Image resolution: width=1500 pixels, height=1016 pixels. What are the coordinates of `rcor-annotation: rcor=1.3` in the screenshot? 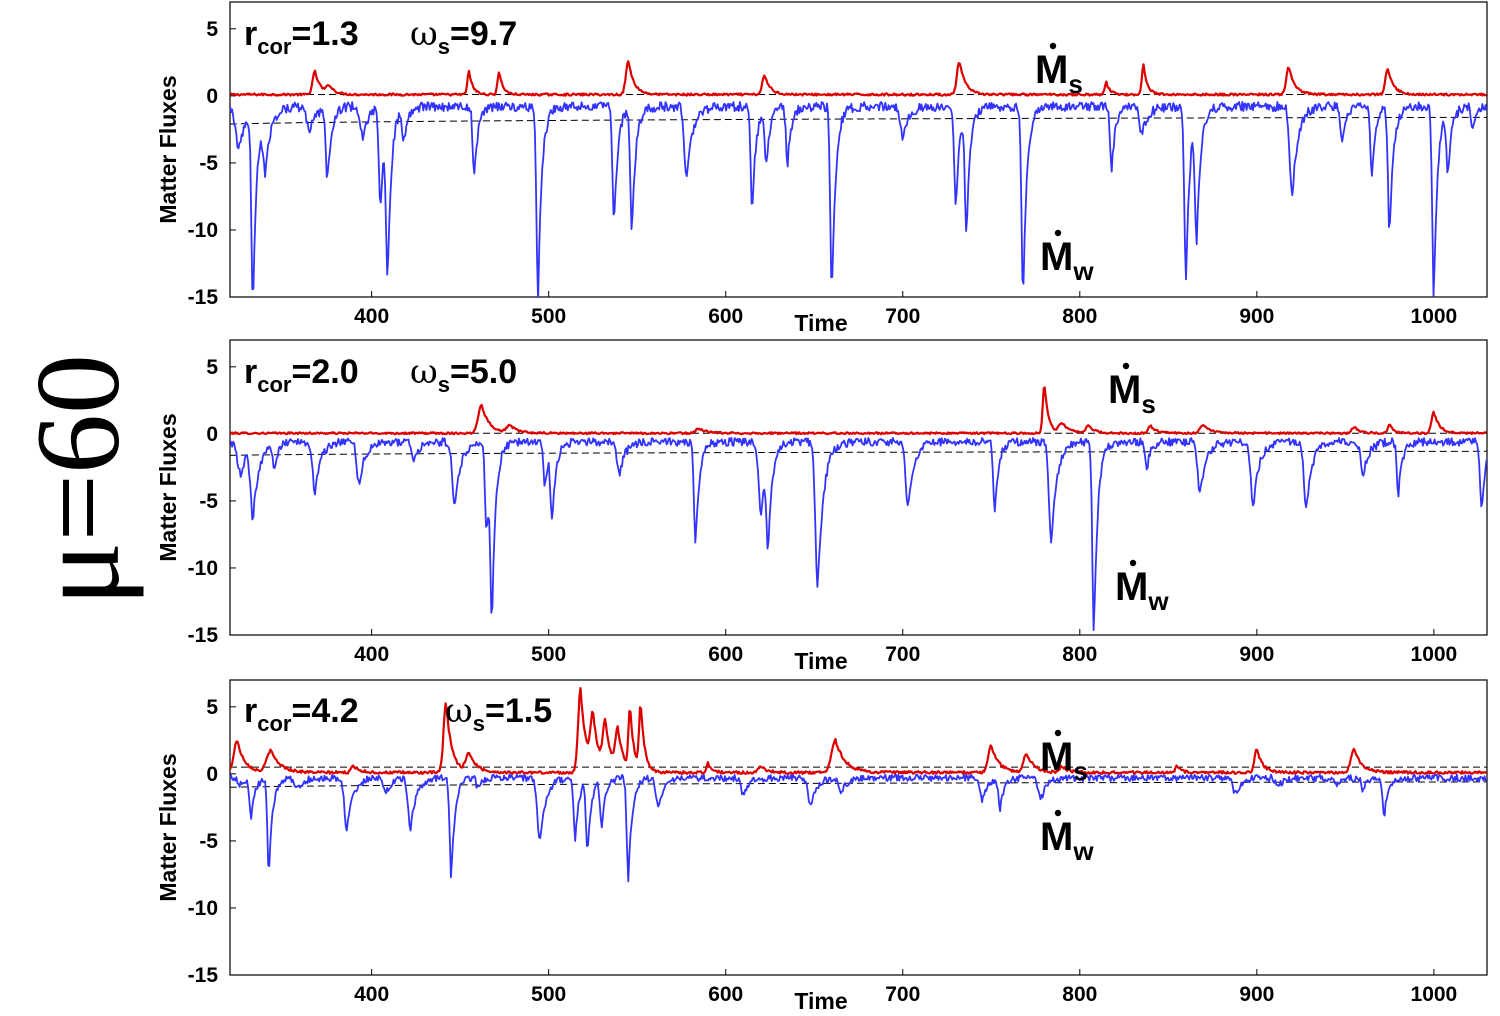 It's located at (301, 37).